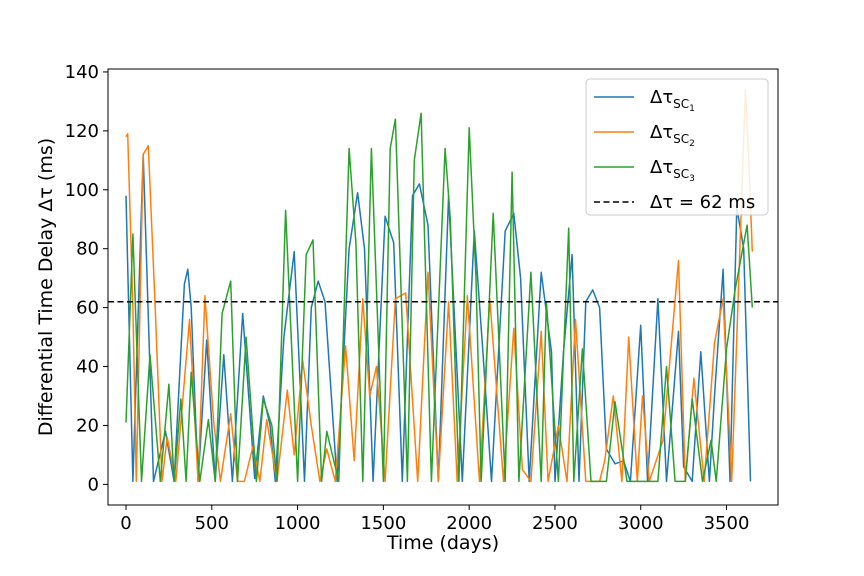 Image resolution: width=864 pixels, height=576 pixels. What do you see at coordinates (298, 523) in the screenshot?
I see `x-tick-label: 1000` at bounding box center [298, 523].